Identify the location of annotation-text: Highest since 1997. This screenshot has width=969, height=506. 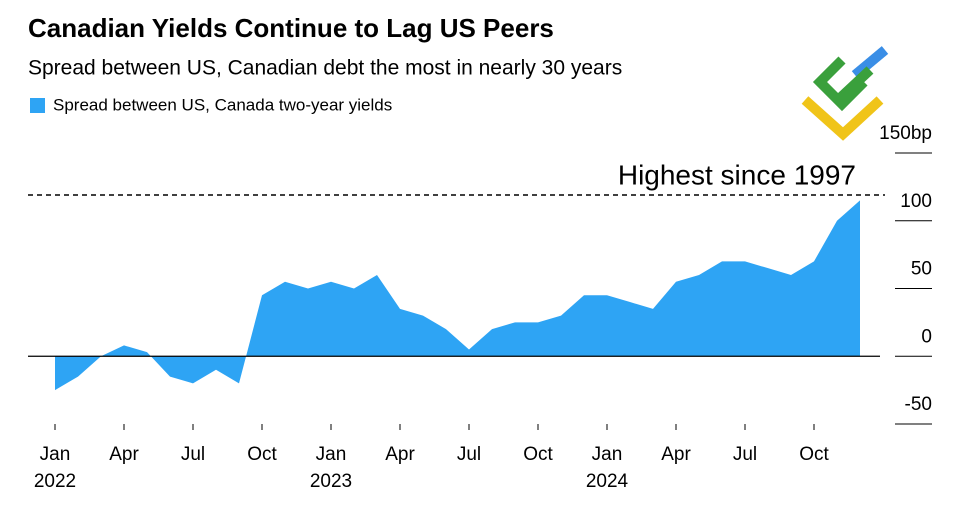
(737, 174).